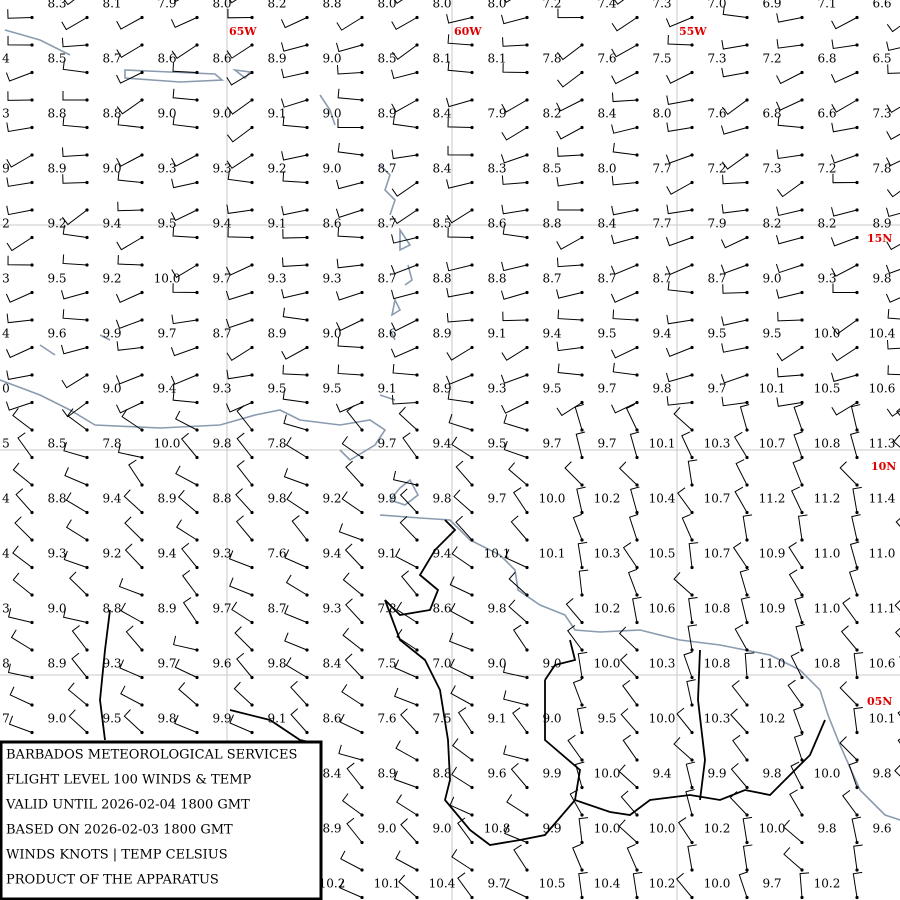  What do you see at coordinates (826, 224) in the screenshot?
I see `temperature: 8.2` at bounding box center [826, 224].